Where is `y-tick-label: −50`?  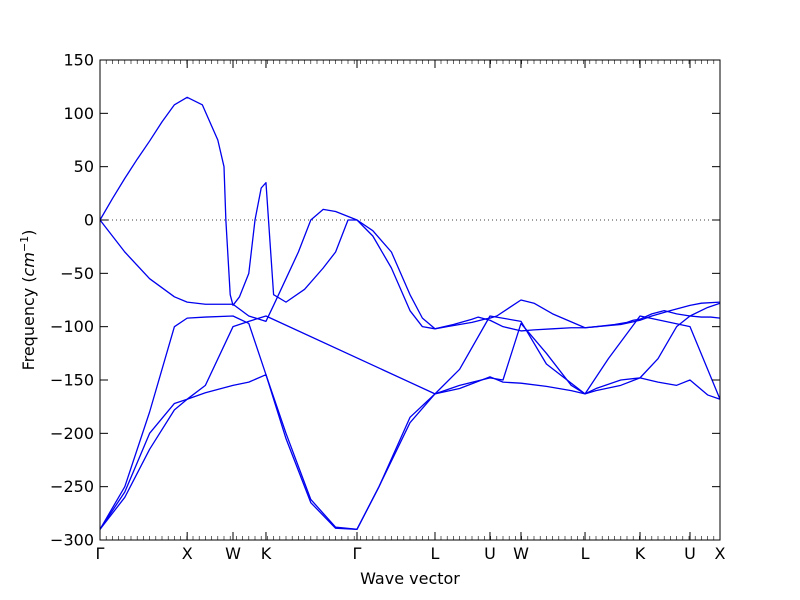
y-tick-label: −50 is located at coordinates (77, 273).